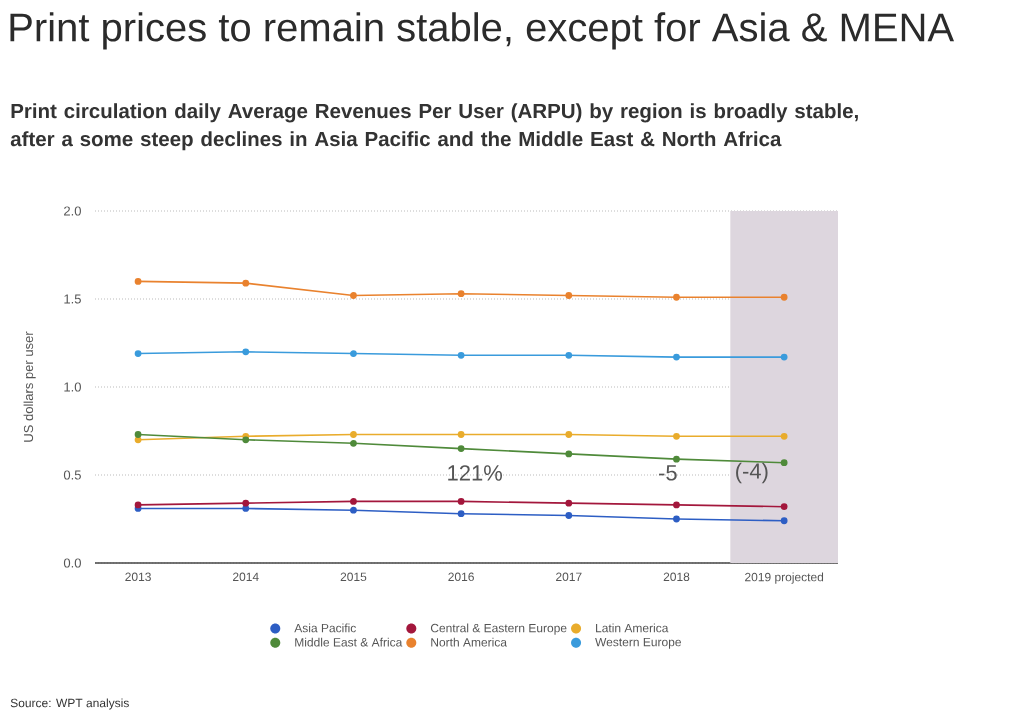 The height and width of the screenshot is (726, 1024). Describe the element at coordinates (349, 642) in the screenshot. I see `legend-label: Middle East & Africa` at that location.